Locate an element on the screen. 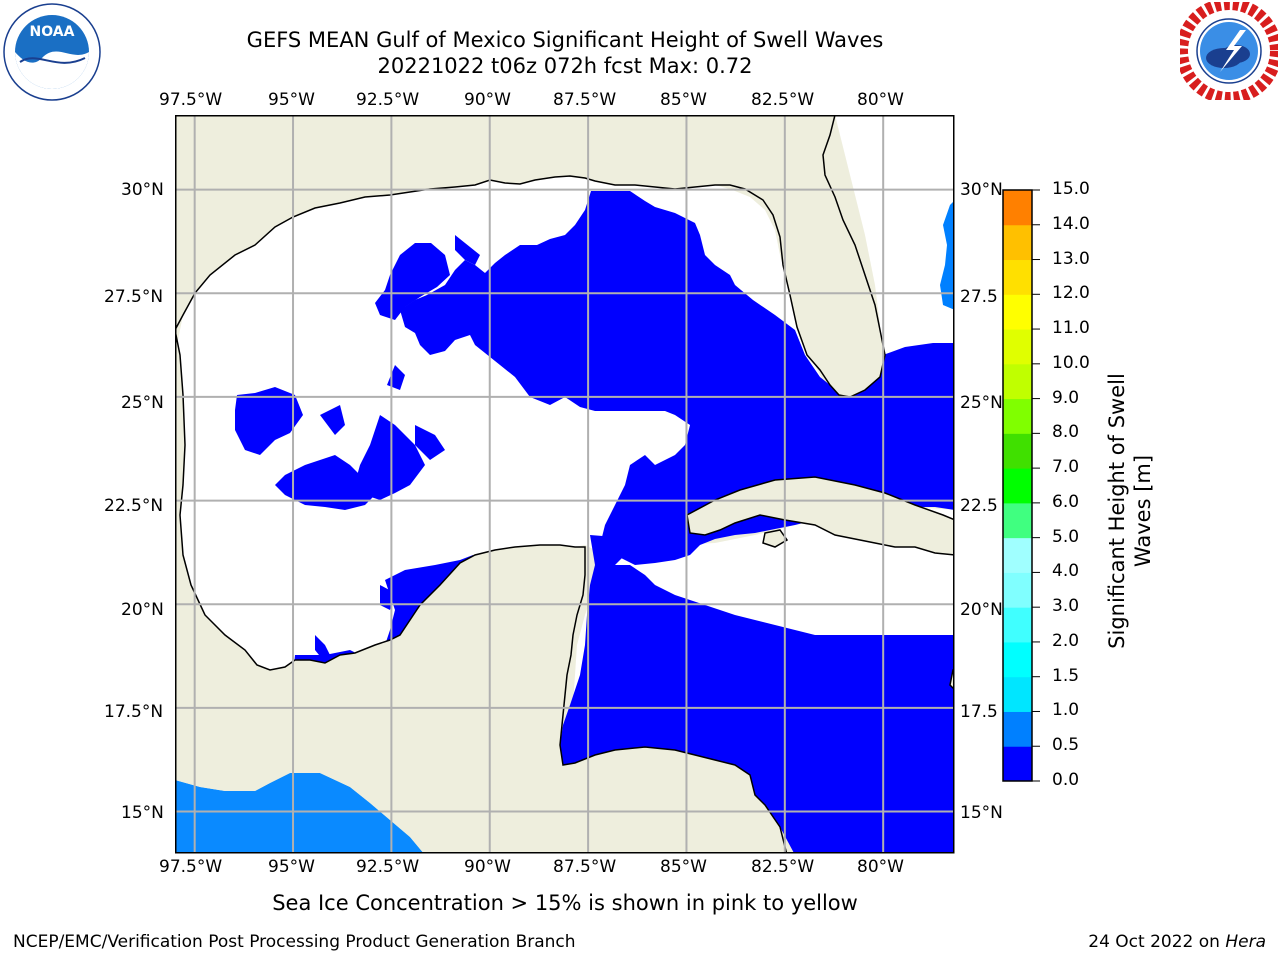 The height and width of the screenshot is (960, 1280). lat-label-right-17.5: 17.5 is located at coordinates (979, 712).